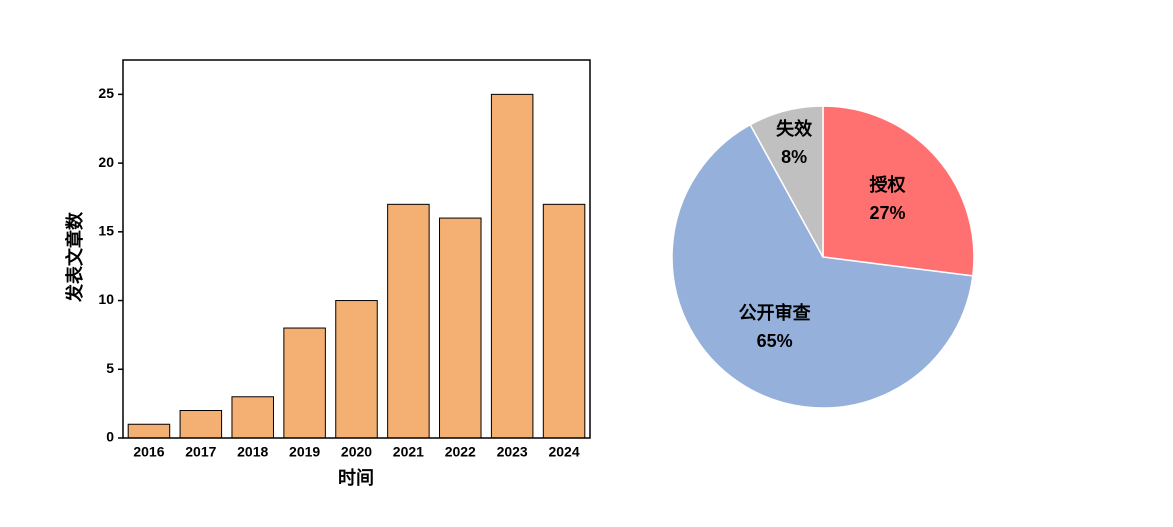 The image size is (1173, 527). I want to click on x-axis-title: 时间, so click(356, 478).